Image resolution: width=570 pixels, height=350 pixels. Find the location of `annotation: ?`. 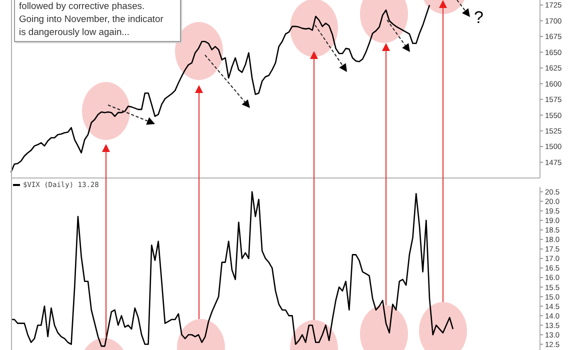

annotation: ? is located at coordinates (479, 18).